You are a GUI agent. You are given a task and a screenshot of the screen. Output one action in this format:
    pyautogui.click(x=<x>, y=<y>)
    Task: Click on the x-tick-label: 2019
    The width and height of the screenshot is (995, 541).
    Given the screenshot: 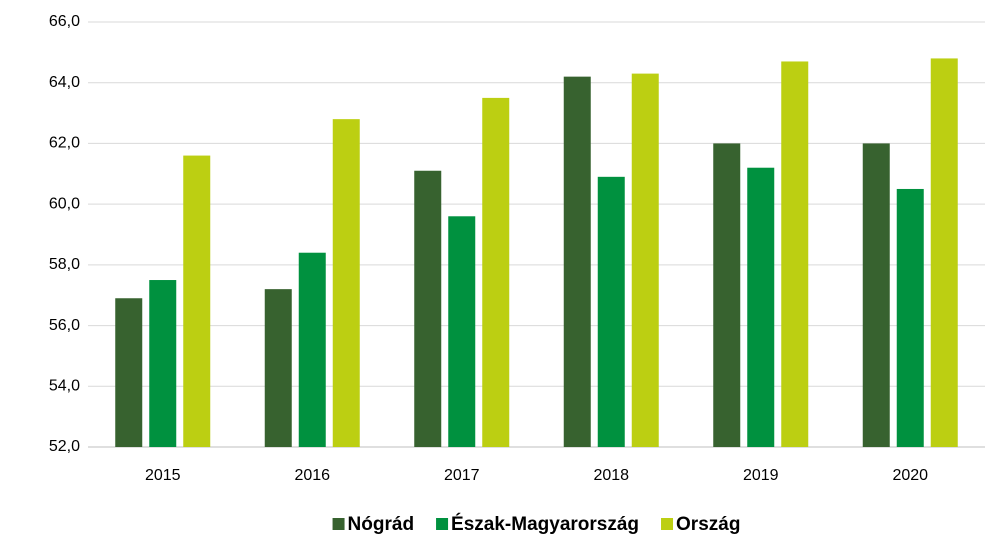 What is the action you would take?
    pyautogui.click(x=761, y=475)
    